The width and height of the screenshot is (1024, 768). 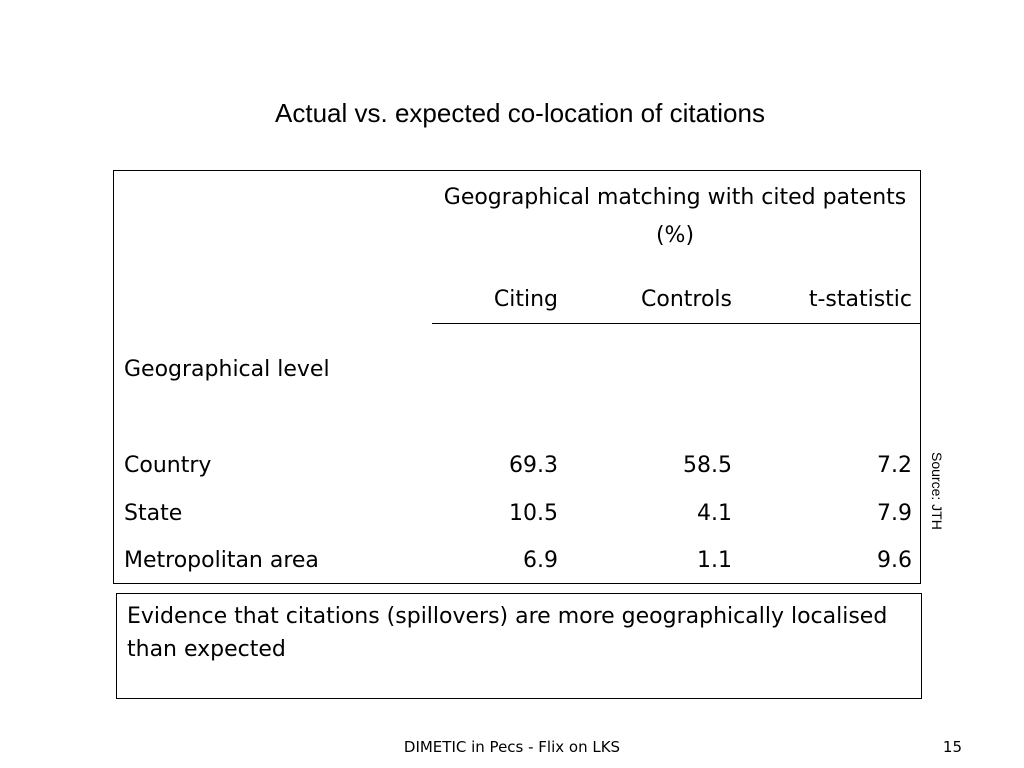 I want to click on cell-state-t: 7.9, so click(x=894, y=513).